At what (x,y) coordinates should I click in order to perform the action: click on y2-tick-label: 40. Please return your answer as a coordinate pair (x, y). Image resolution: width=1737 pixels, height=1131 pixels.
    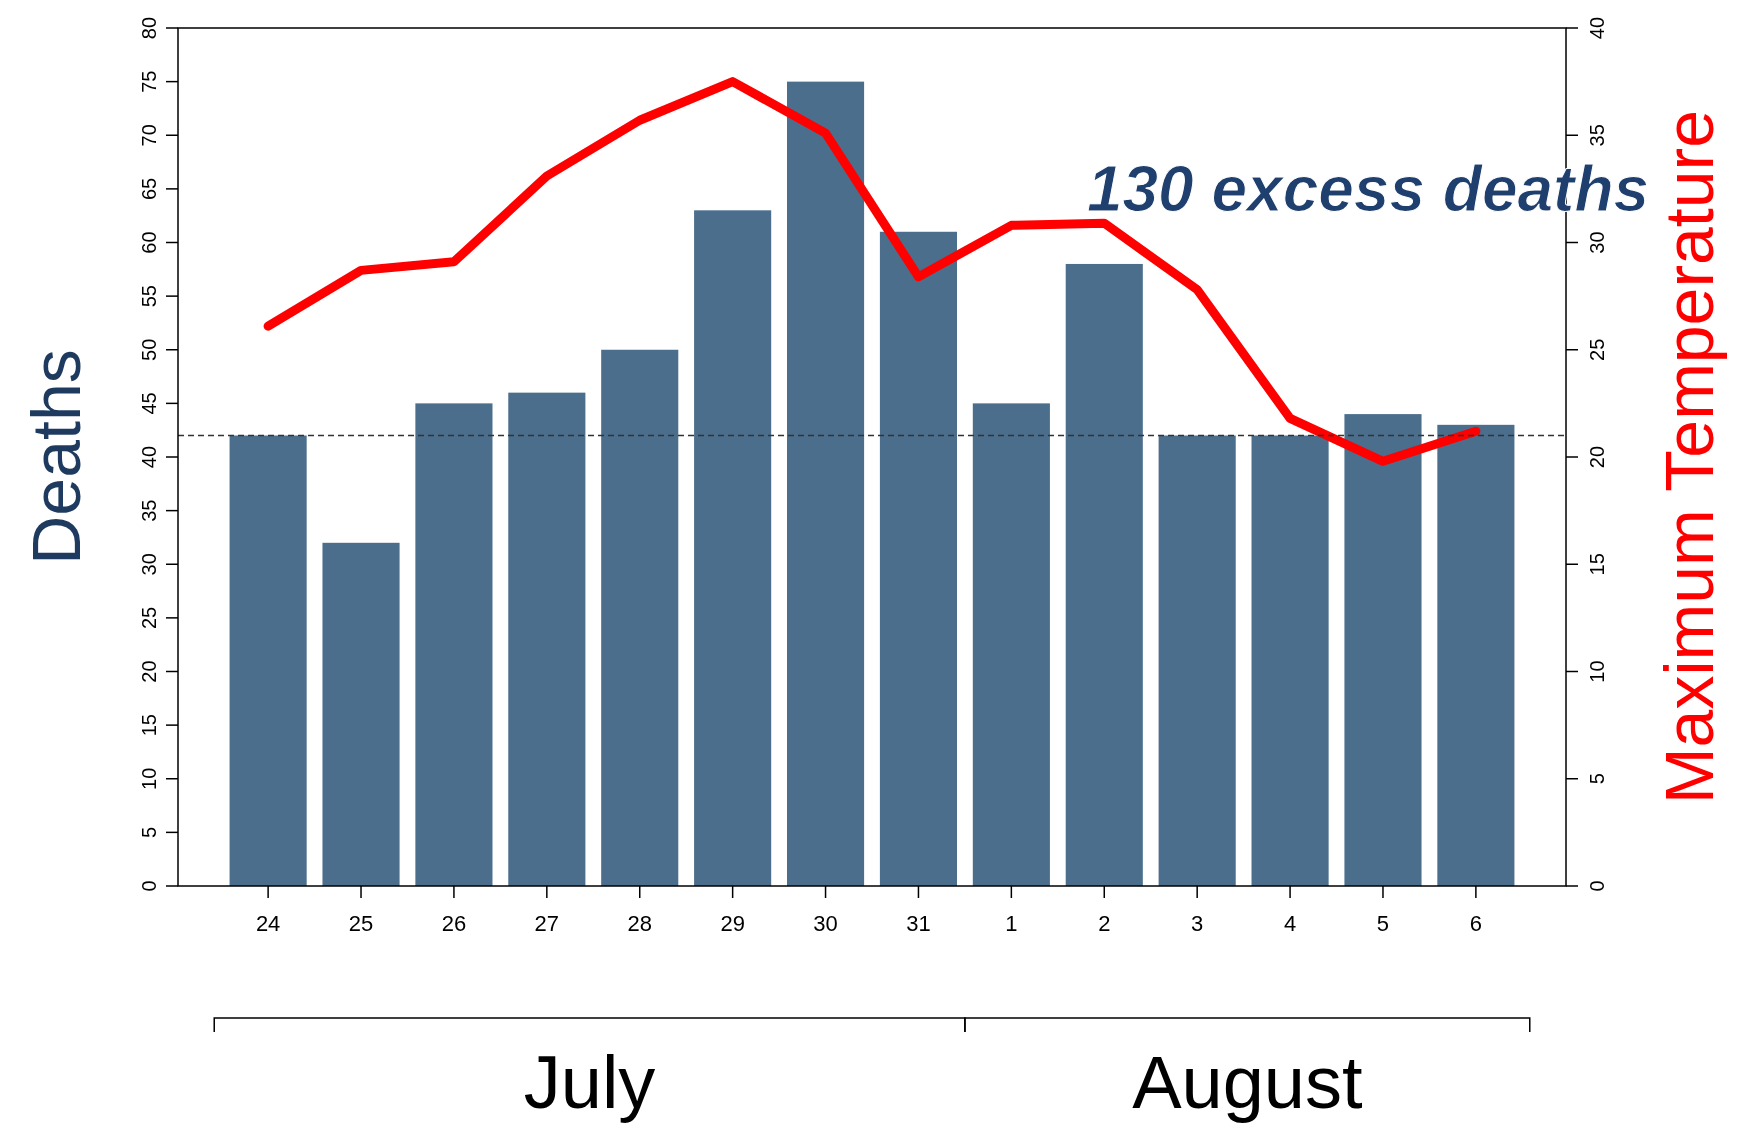
    Looking at the image, I should click on (1597, 28).